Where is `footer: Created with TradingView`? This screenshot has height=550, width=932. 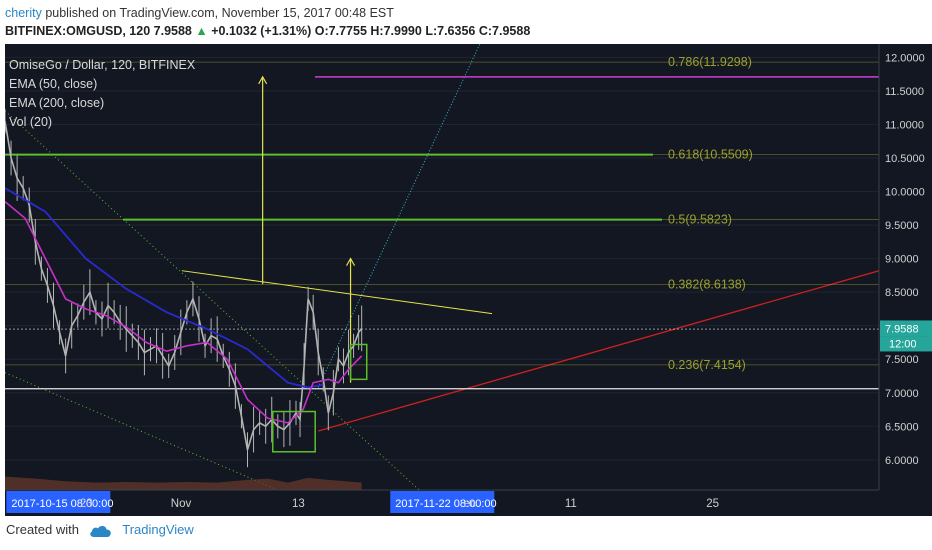
footer: Created with TradingView is located at coordinates (100, 530).